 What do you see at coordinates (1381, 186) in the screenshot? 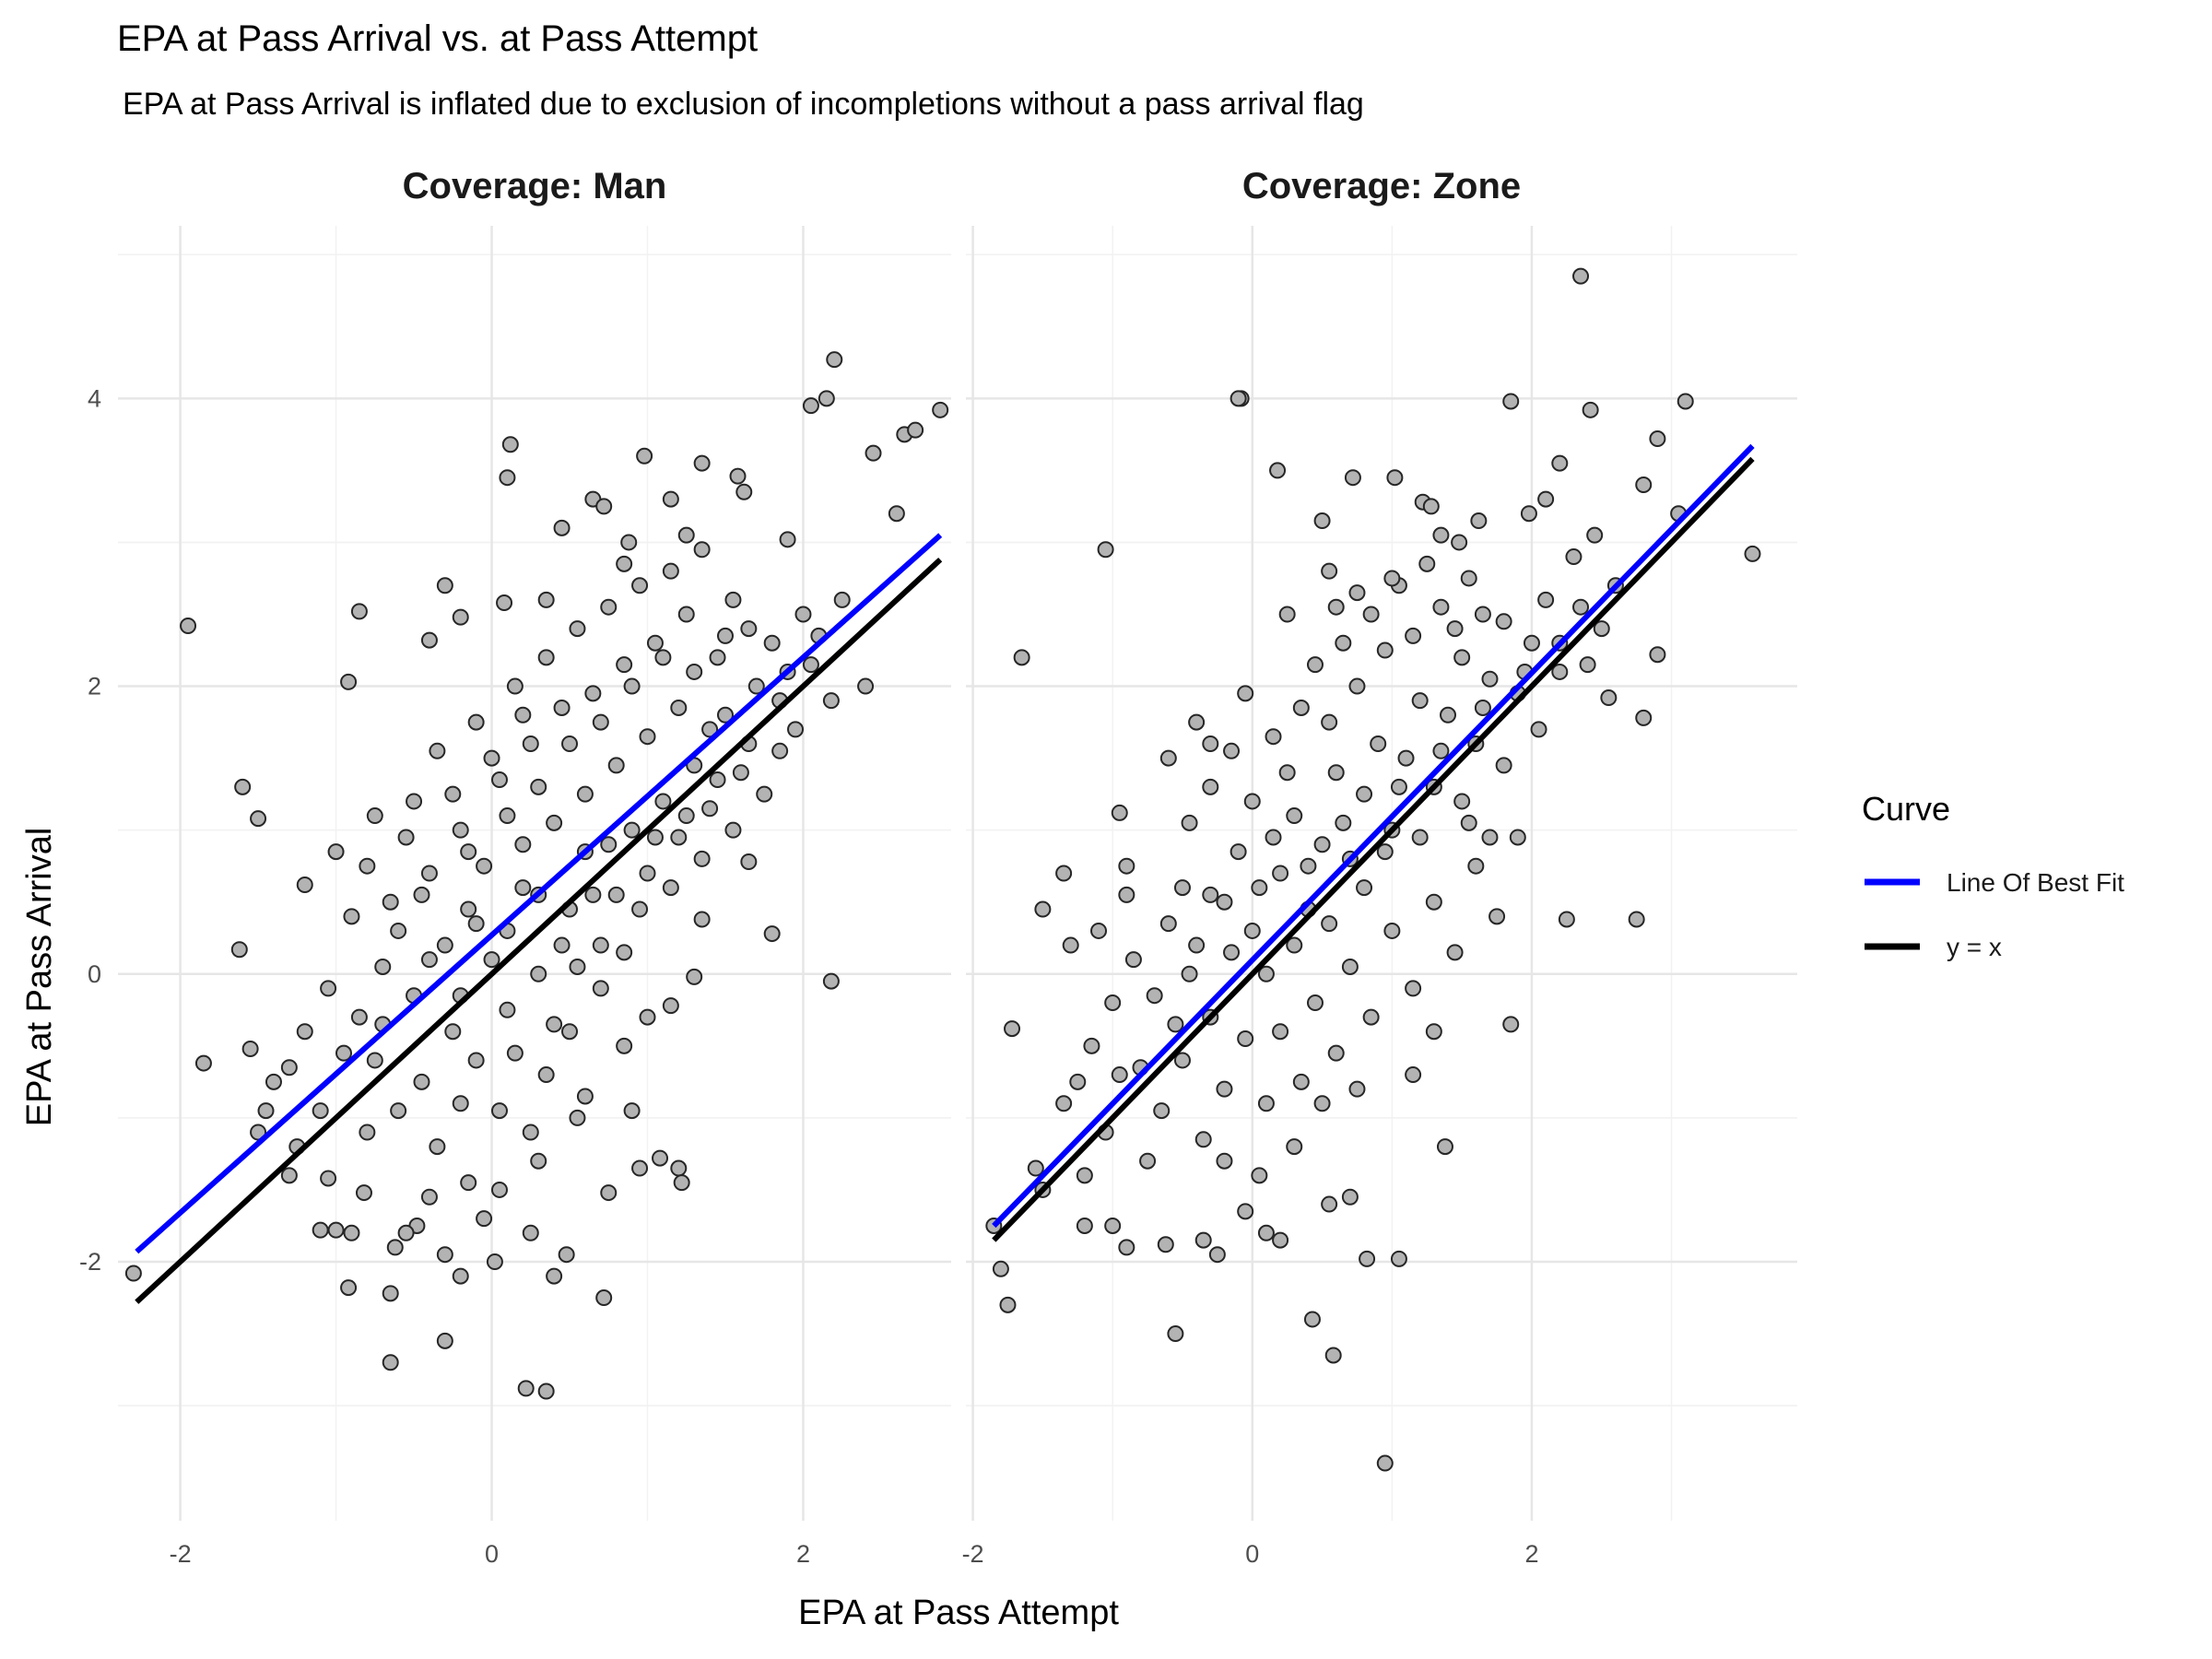
I see `facet-strip-label: Coverage: Zone` at bounding box center [1381, 186].